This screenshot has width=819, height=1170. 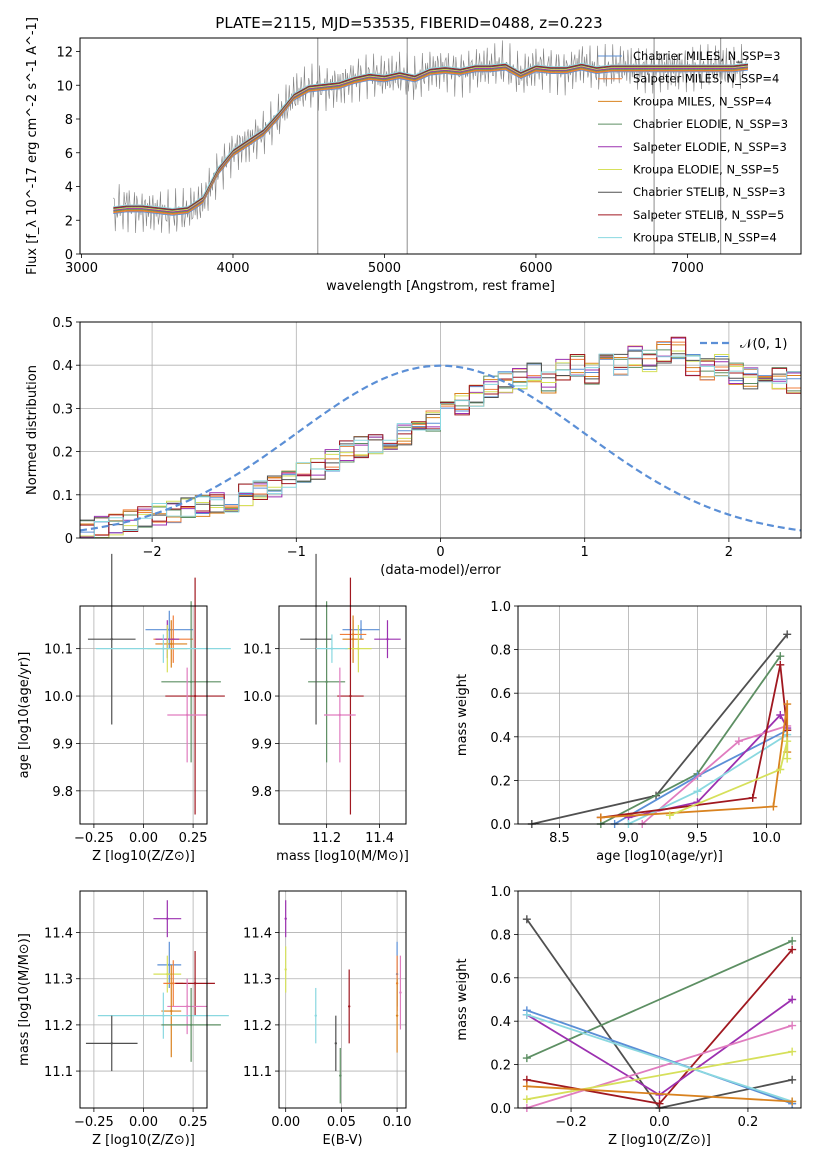 I want to click on panel-mass-age: 11.2 11.4 9.8 9.9 10.0 10.1, so click(x=325, y=699).